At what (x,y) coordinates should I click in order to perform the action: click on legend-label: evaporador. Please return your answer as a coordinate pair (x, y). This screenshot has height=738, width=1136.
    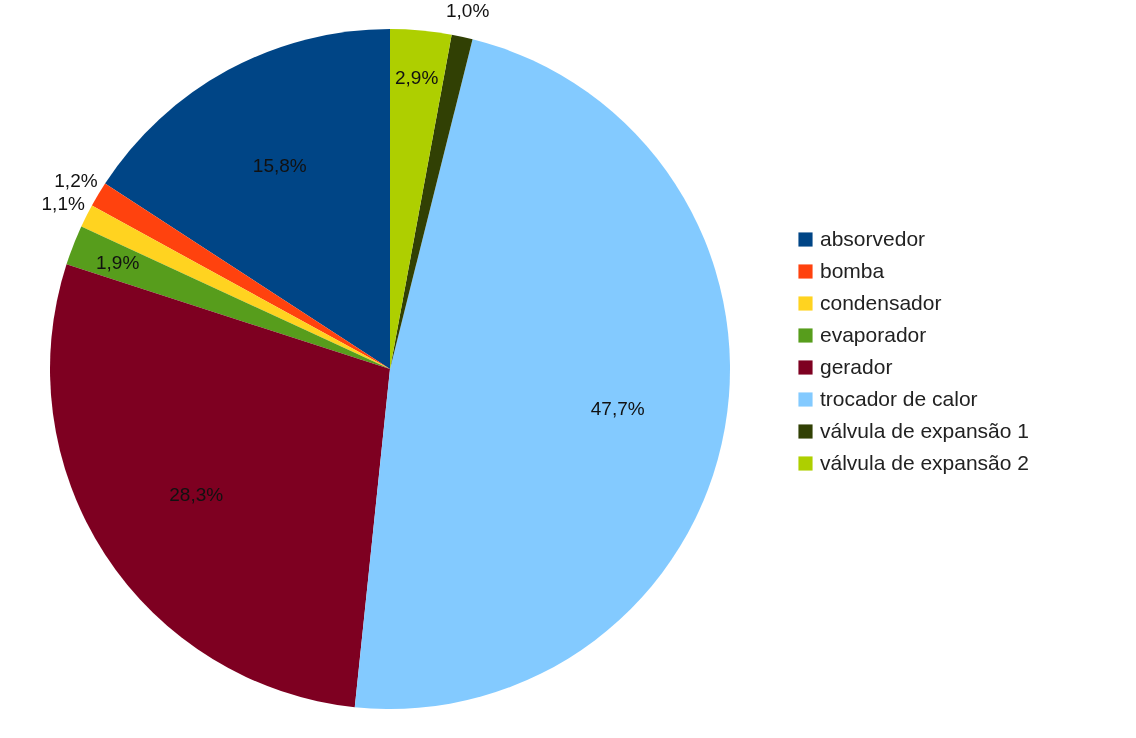
    Looking at the image, I should click on (873, 334).